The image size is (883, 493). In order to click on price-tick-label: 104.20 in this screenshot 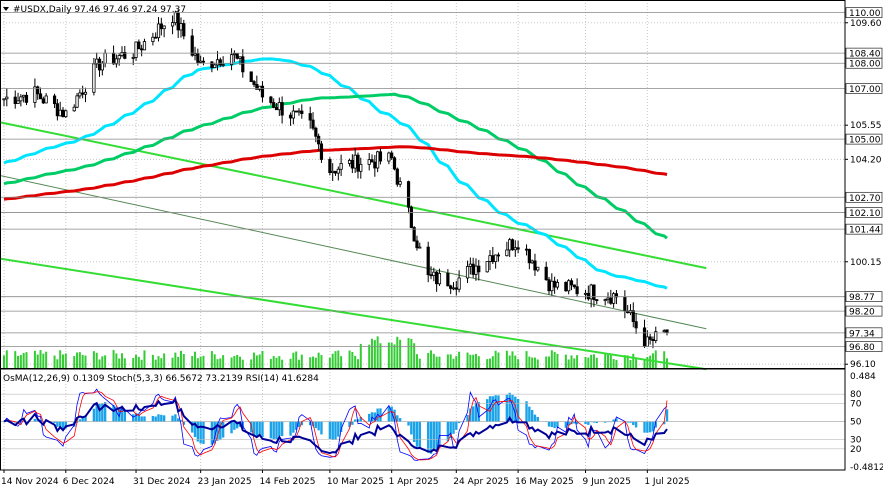, I will do `click(866, 160)`.